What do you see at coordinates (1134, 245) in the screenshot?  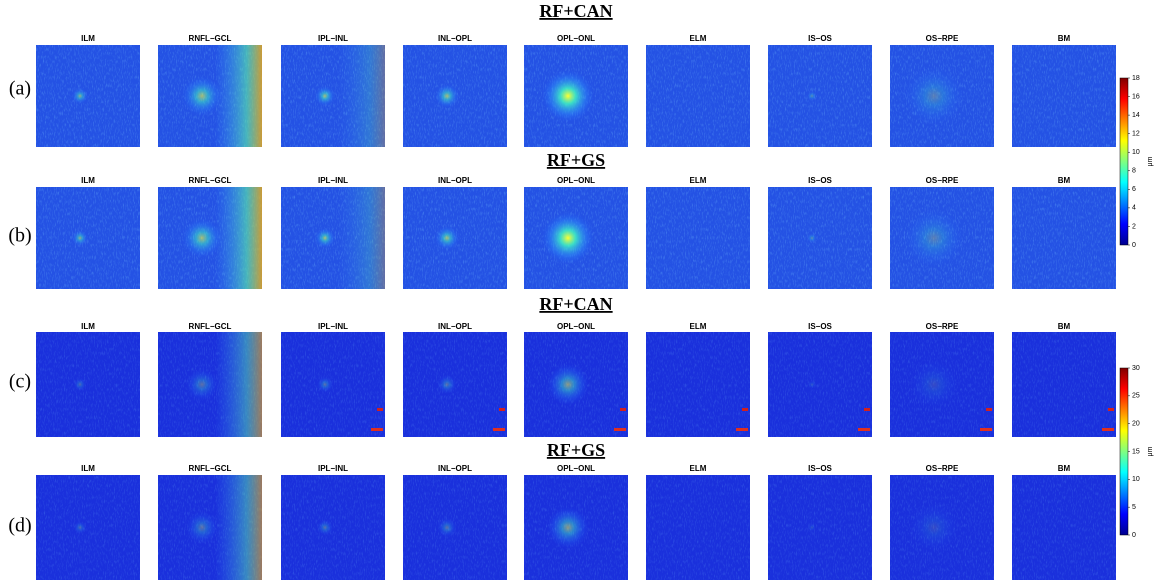 I see `colorbar-tick-label: 0` at bounding box center [1134, 245].